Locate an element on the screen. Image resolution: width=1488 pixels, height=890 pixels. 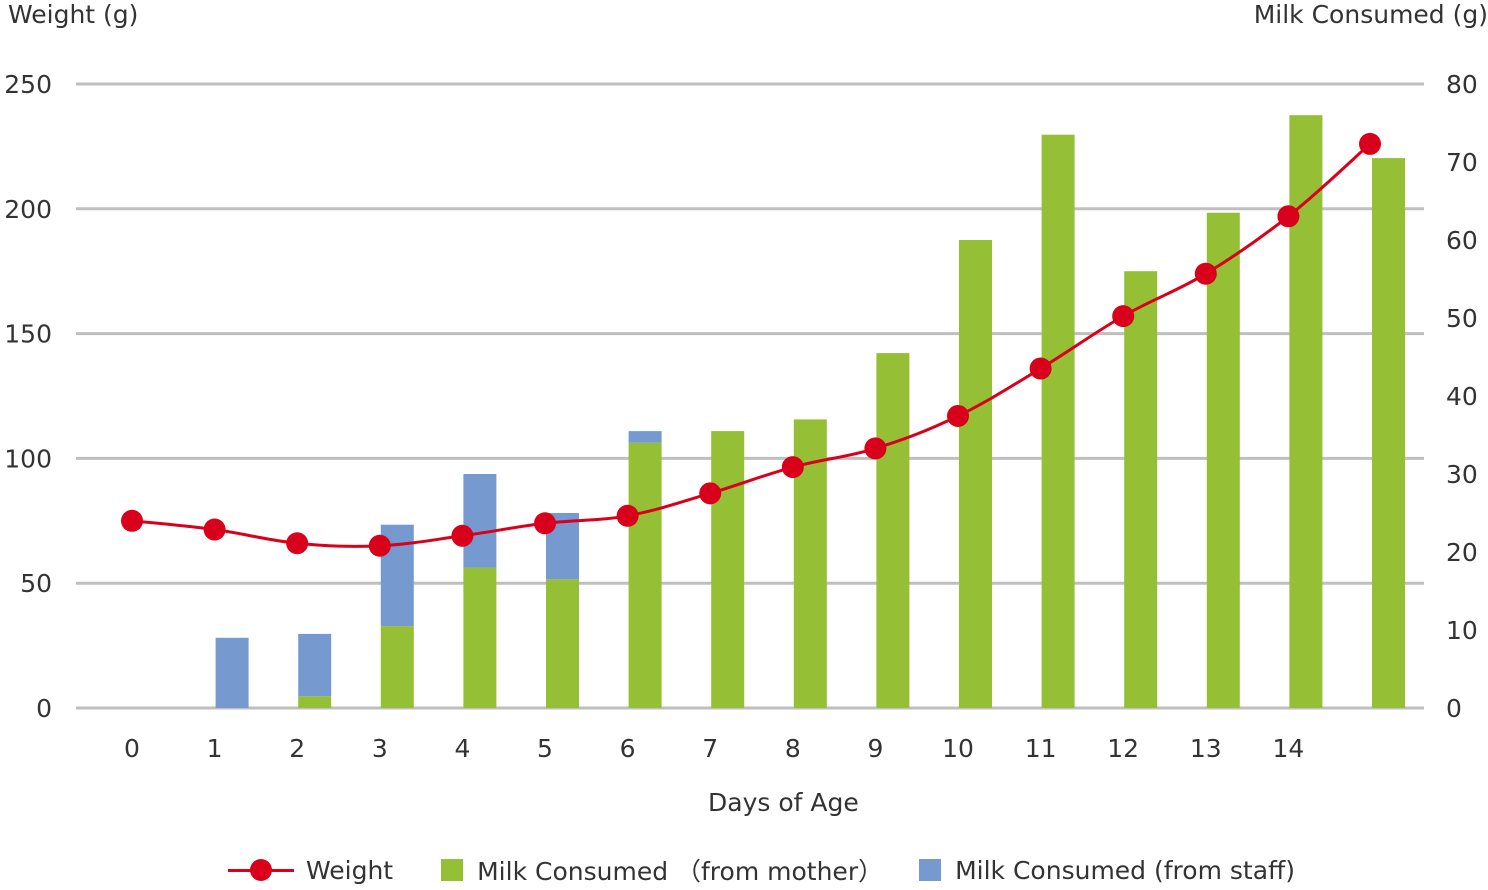
x-tick-label: 6 is located at coordinates (628, 748).